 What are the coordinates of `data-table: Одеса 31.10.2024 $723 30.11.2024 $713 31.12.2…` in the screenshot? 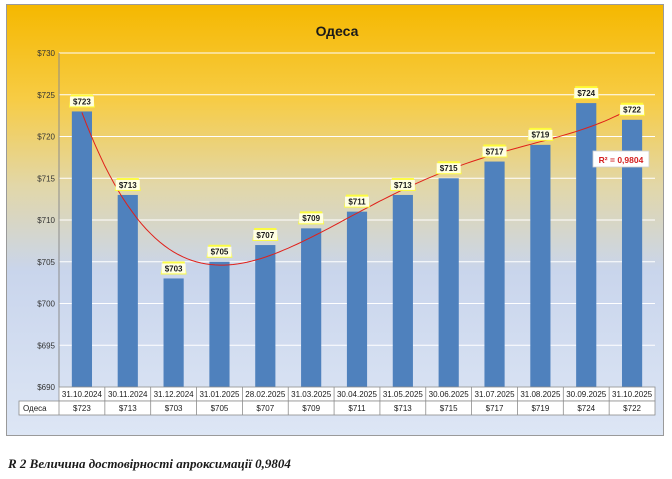 It's located at (337, 401).